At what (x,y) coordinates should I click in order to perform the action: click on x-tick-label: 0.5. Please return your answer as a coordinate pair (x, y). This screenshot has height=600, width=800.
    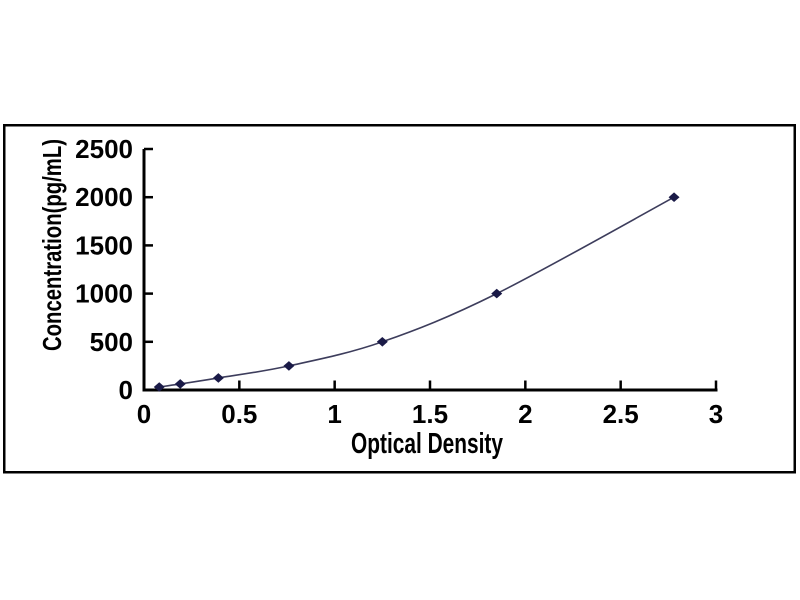
    Looking at the image, I should click on (239, 414).